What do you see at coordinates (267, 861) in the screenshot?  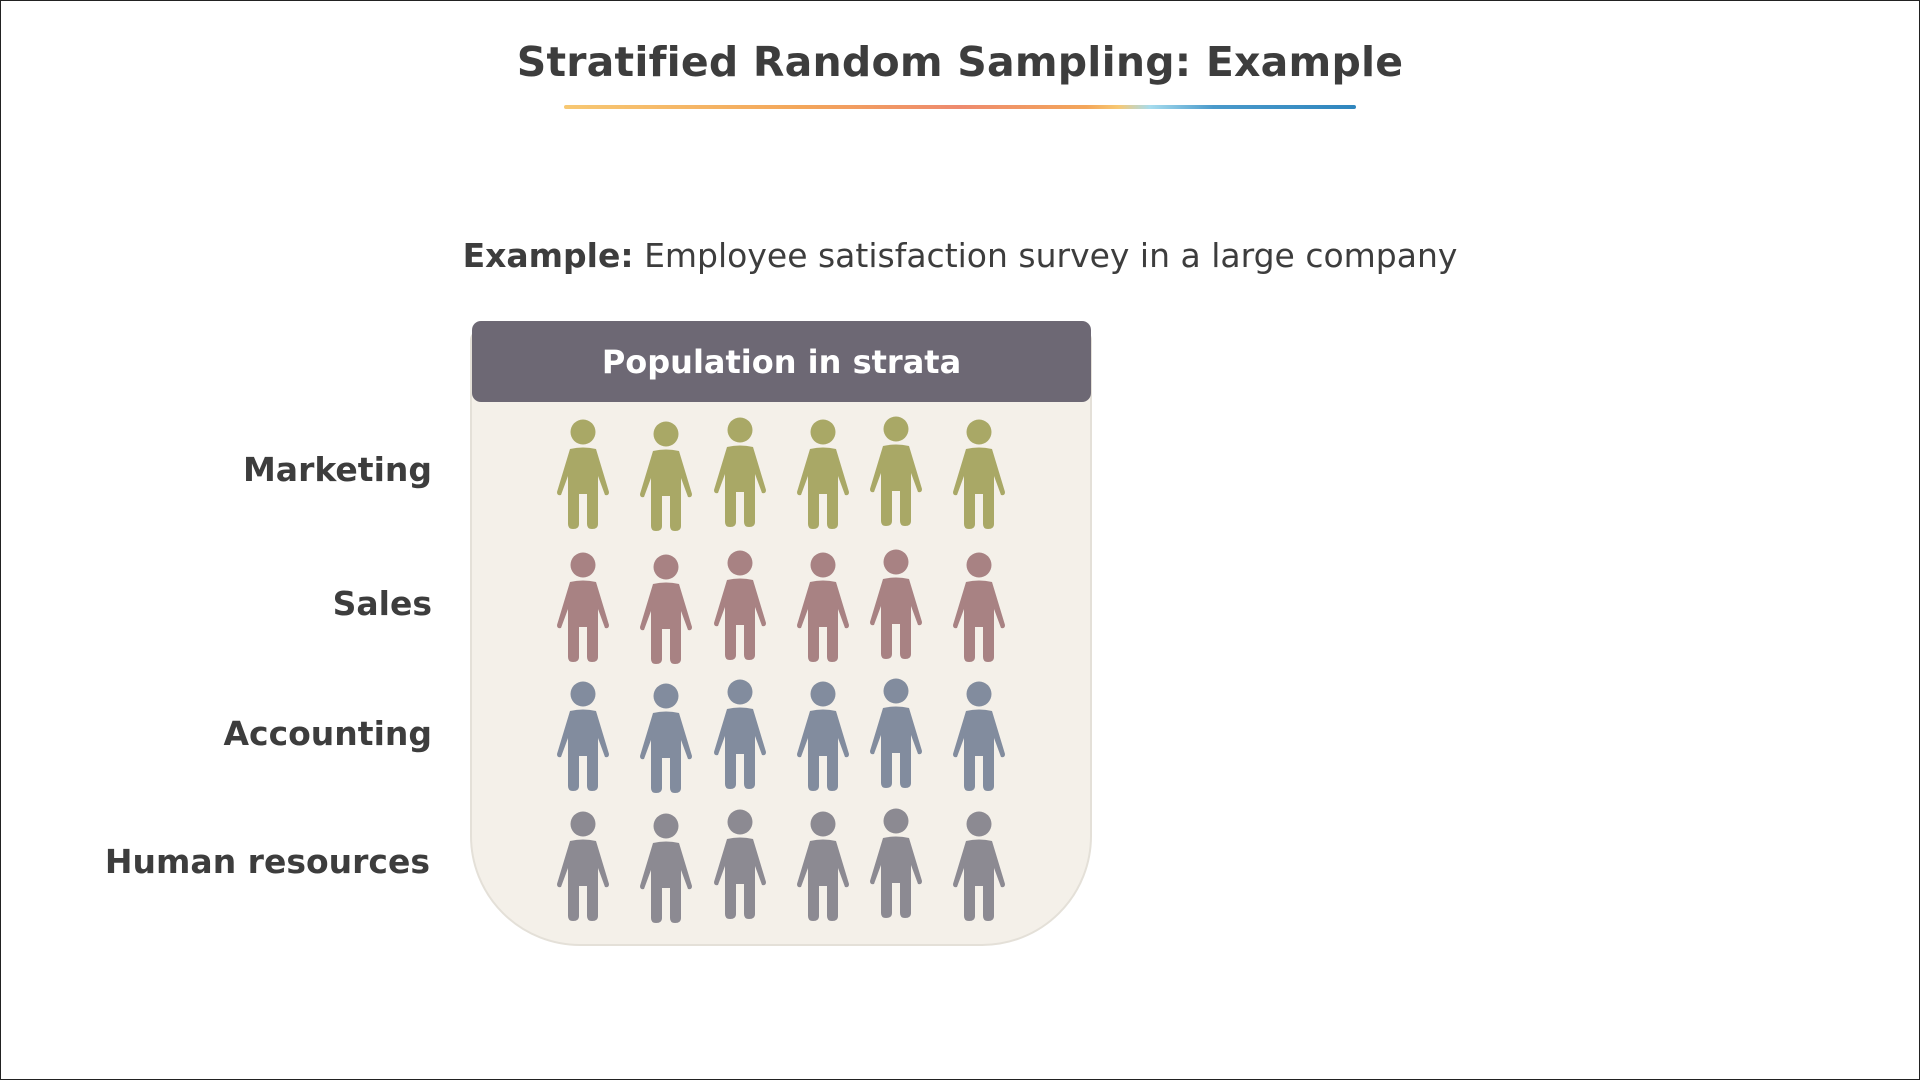 I see `stratum-label-human-resources: Human resources` at bounding box center [267, 861].